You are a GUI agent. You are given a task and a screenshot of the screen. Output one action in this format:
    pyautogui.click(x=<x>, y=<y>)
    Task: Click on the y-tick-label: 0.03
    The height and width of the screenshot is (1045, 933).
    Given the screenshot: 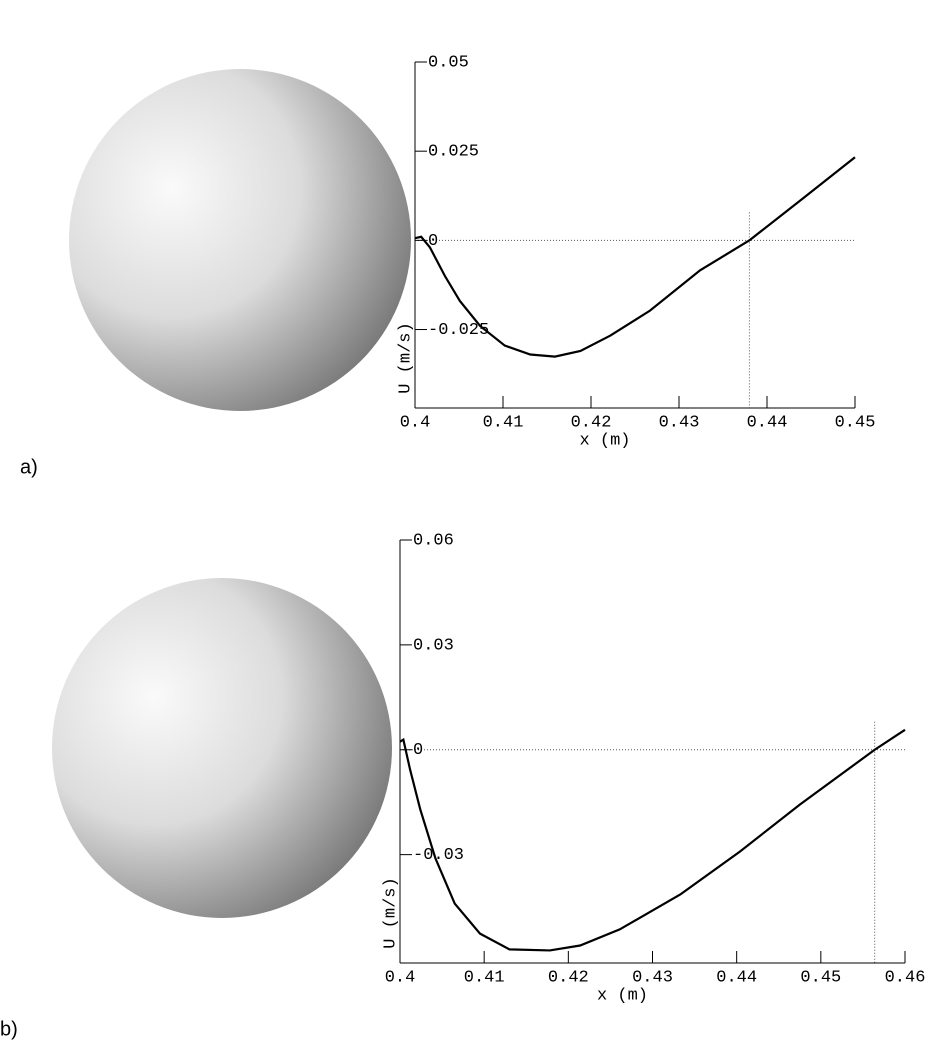 What is the action you would take?
    pyautogui.click(x=433, y=645)
    